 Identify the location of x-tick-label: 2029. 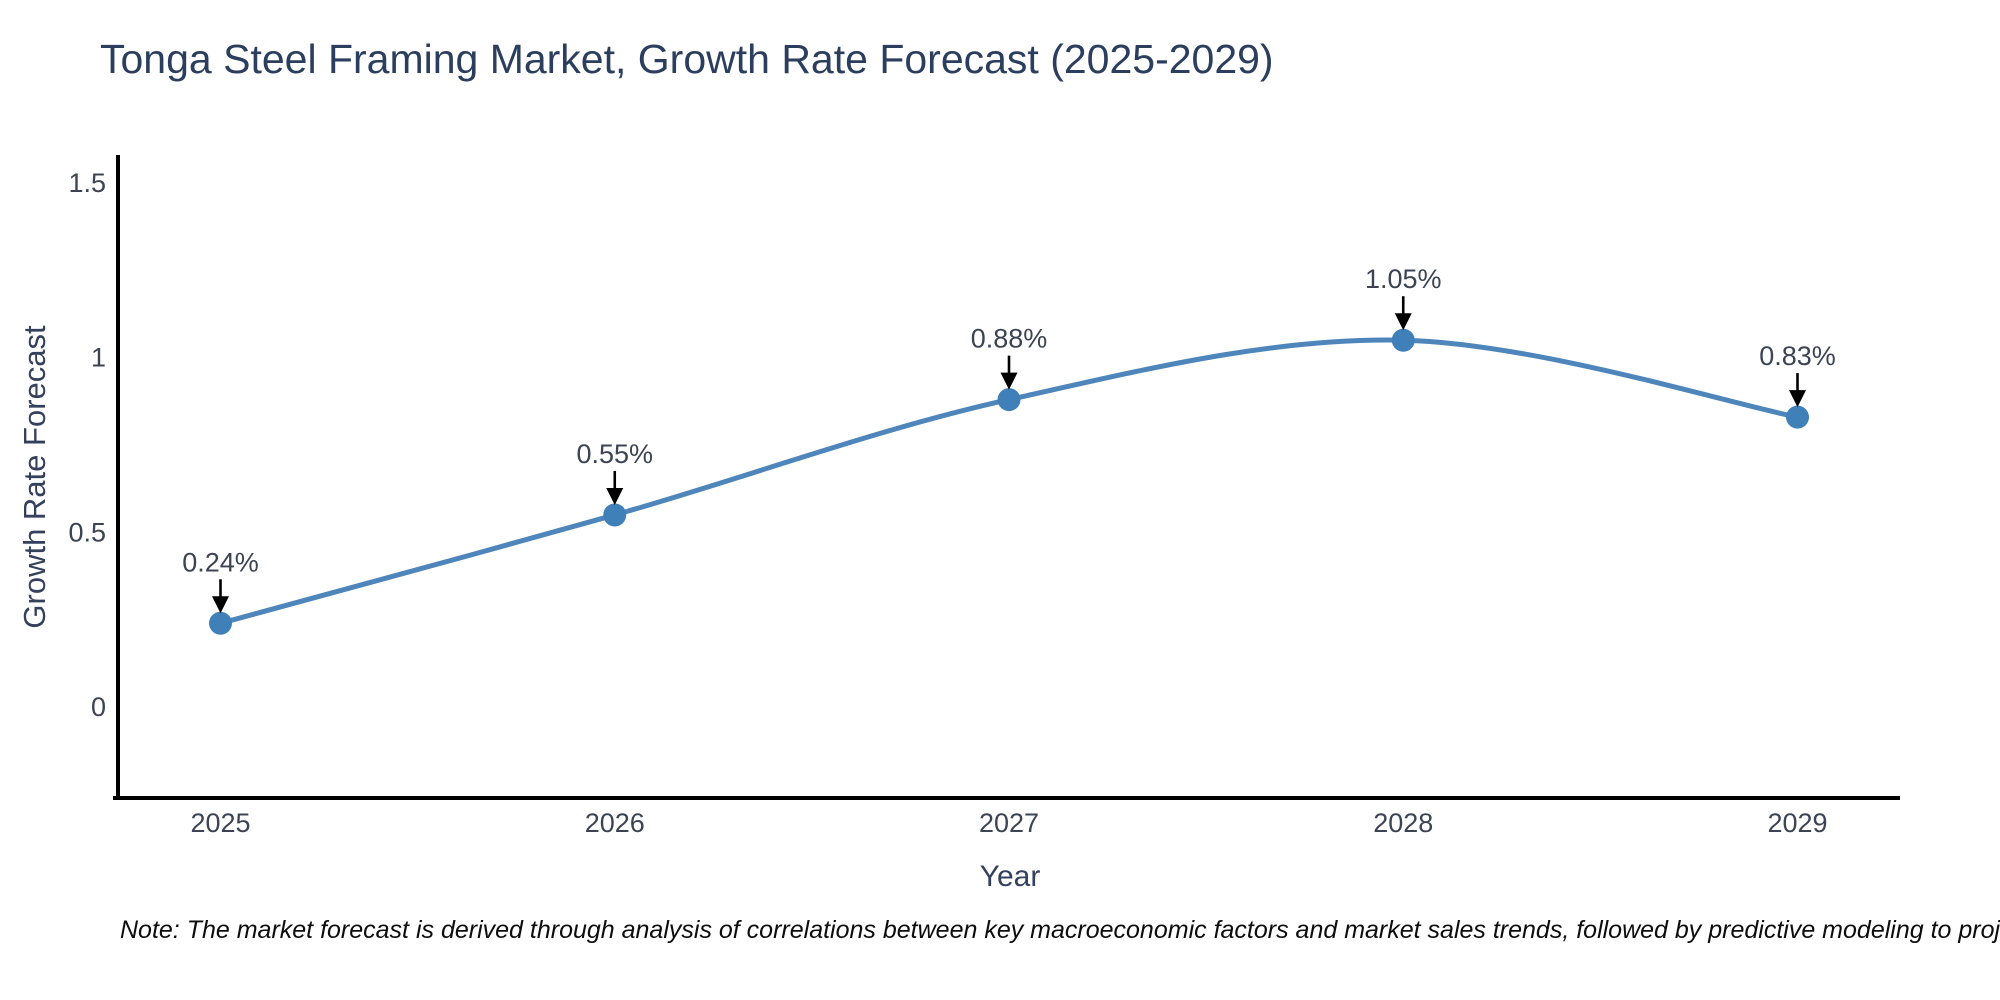
(1797, 823).